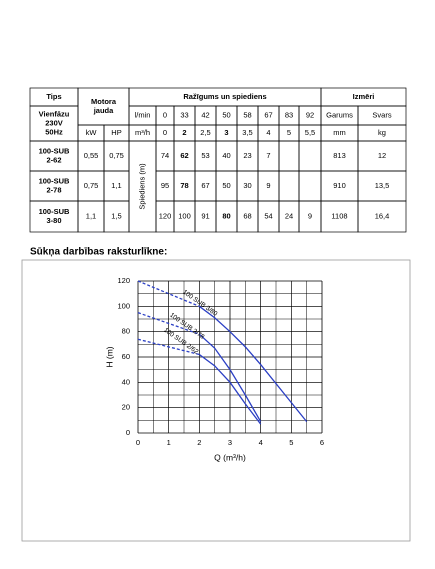  Describe the element at coordinates (247, 185) in the screenshot. I see `pressure: 30` at that location.